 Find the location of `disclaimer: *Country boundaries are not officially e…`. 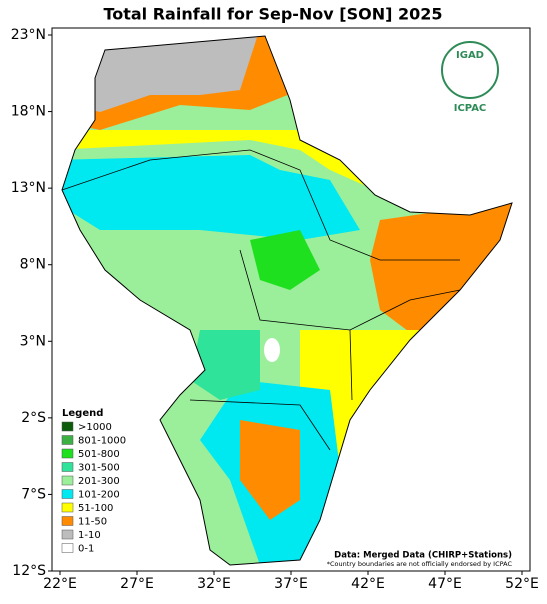

disclaimer: *Country boundaries are not officially e… is located at coordinates (420, 564).